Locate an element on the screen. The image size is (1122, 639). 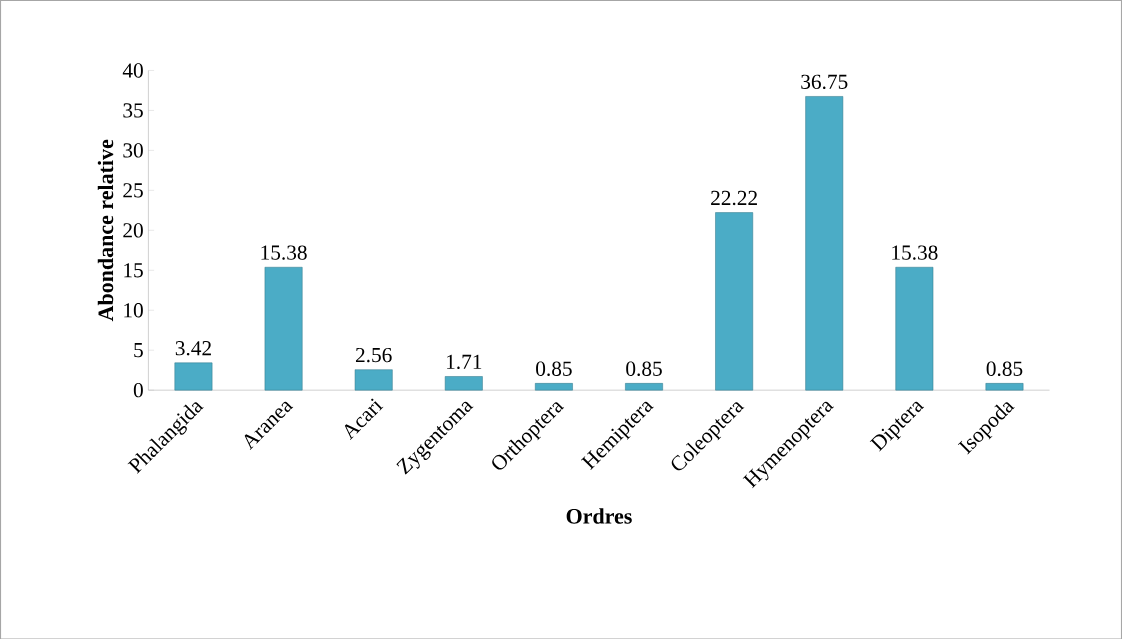
y-tick-label: 15 is located at coordinates (133, 270).